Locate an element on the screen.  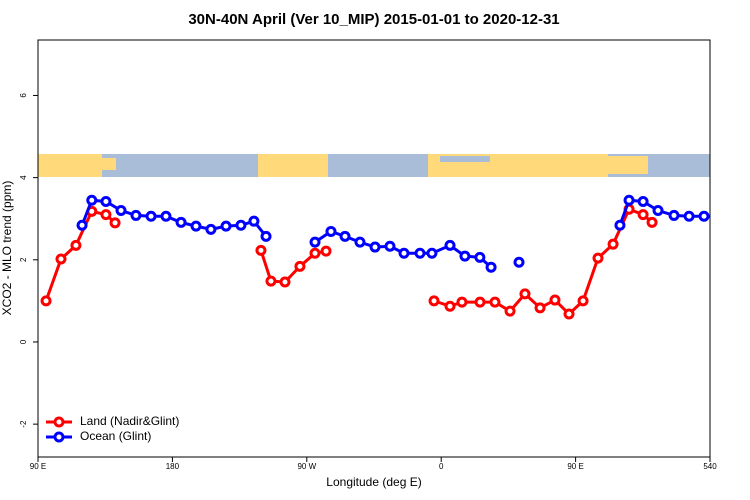
legend-label: Ocean (Glint) is located at coordinates (115, 436).